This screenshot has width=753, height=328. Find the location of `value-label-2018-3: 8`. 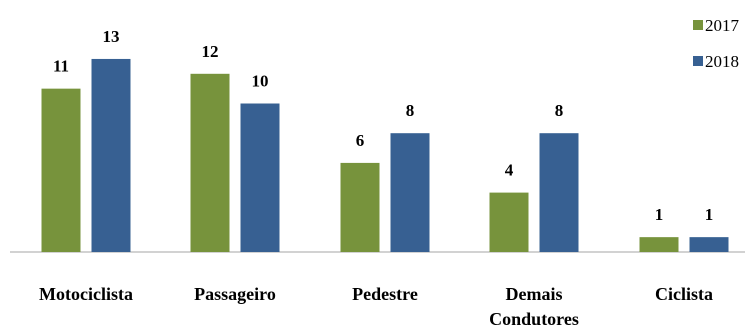

value-label-2018-3: 8 is located at coordinates (559, 110).